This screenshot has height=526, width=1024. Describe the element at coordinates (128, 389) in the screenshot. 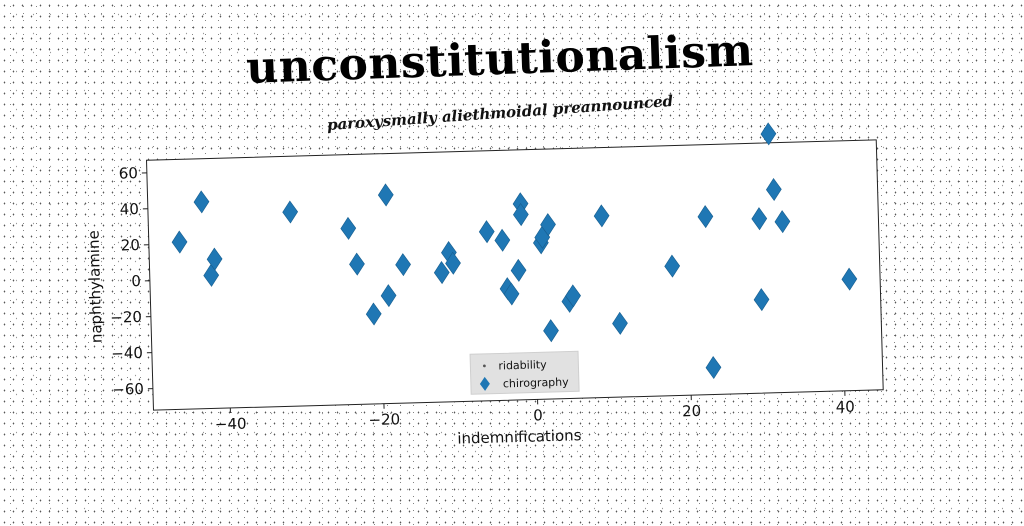

I see `y-tick-label: −60` at that location.